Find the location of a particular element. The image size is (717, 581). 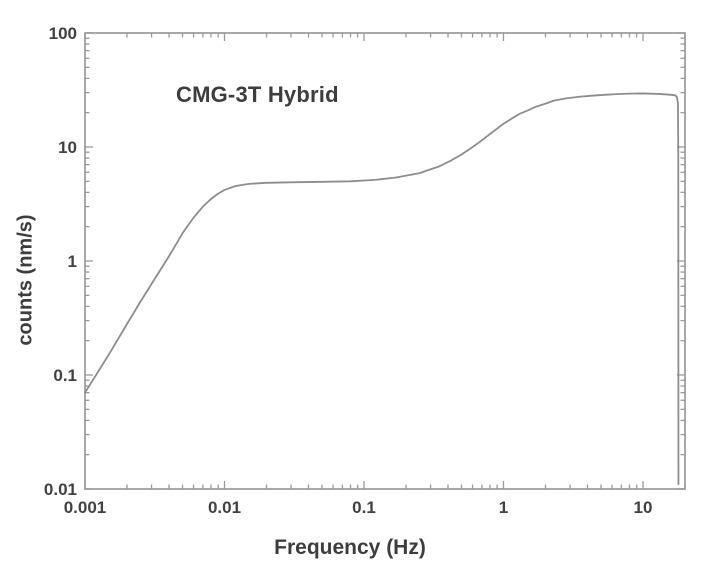

y-tick-label: 0.1 is located at coordinates (65, 375).